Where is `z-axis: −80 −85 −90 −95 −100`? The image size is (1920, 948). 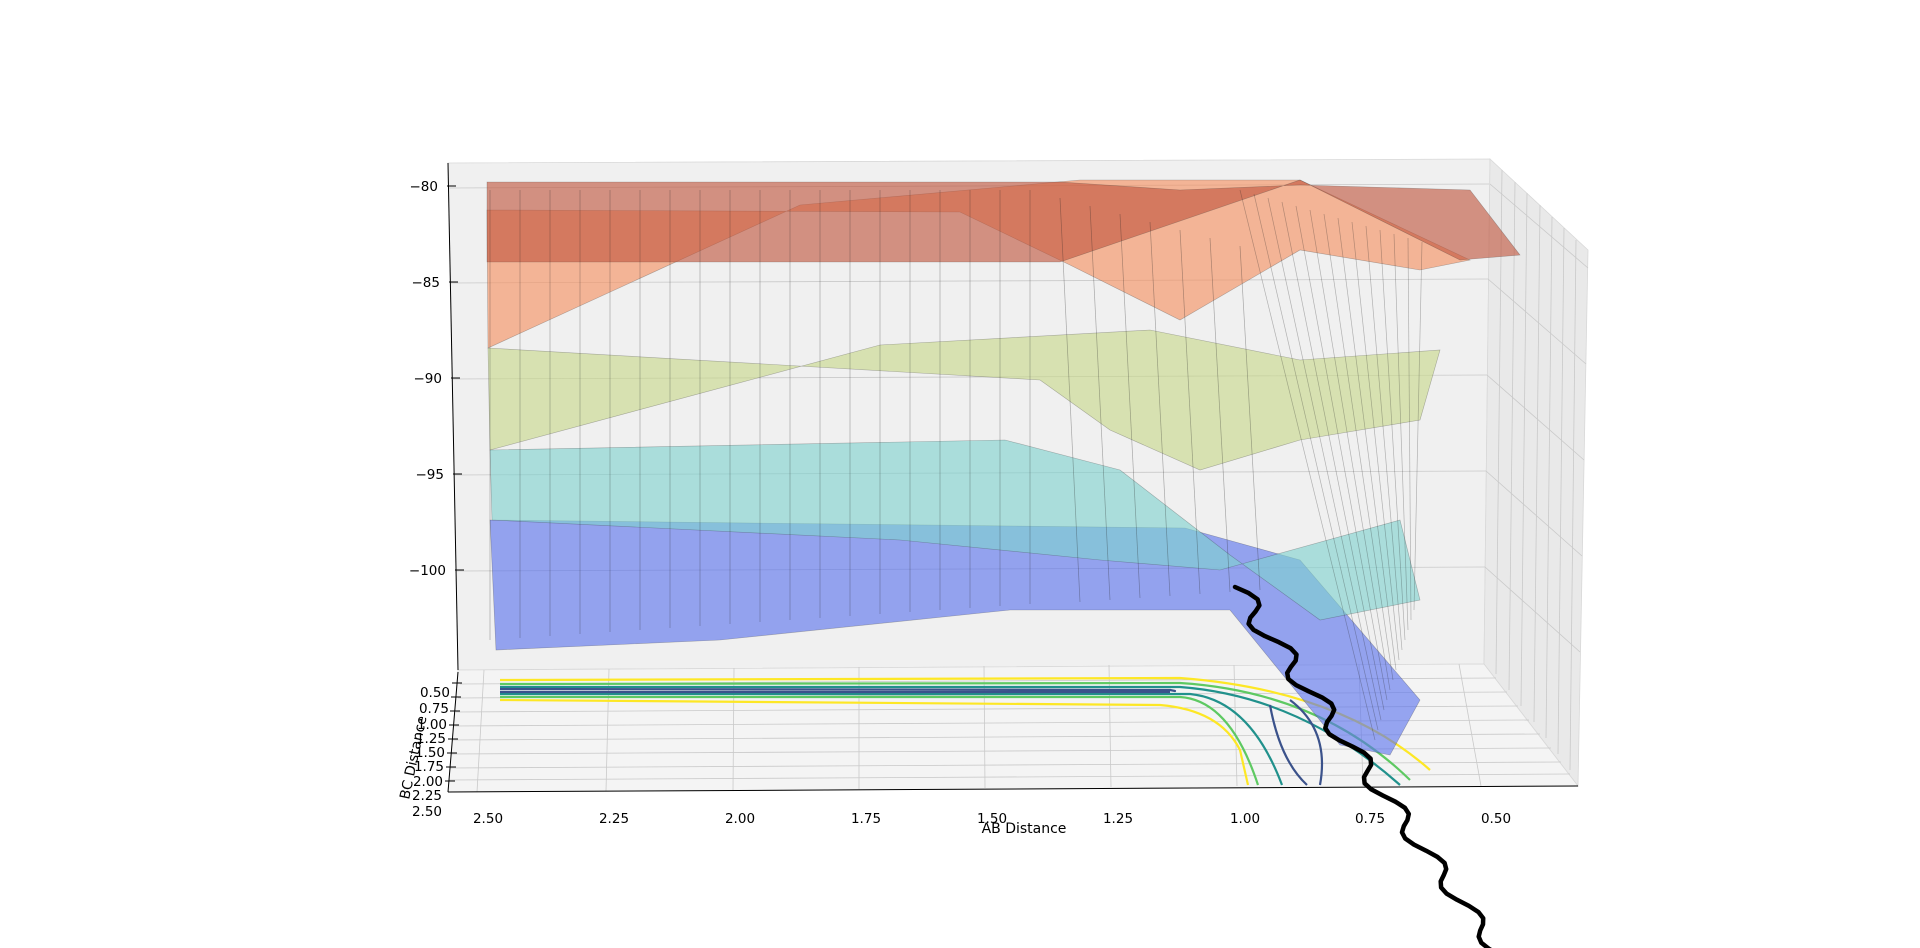 z-axis: −80 −85 −90 −95 −100 is located at coordinates (436, 379).